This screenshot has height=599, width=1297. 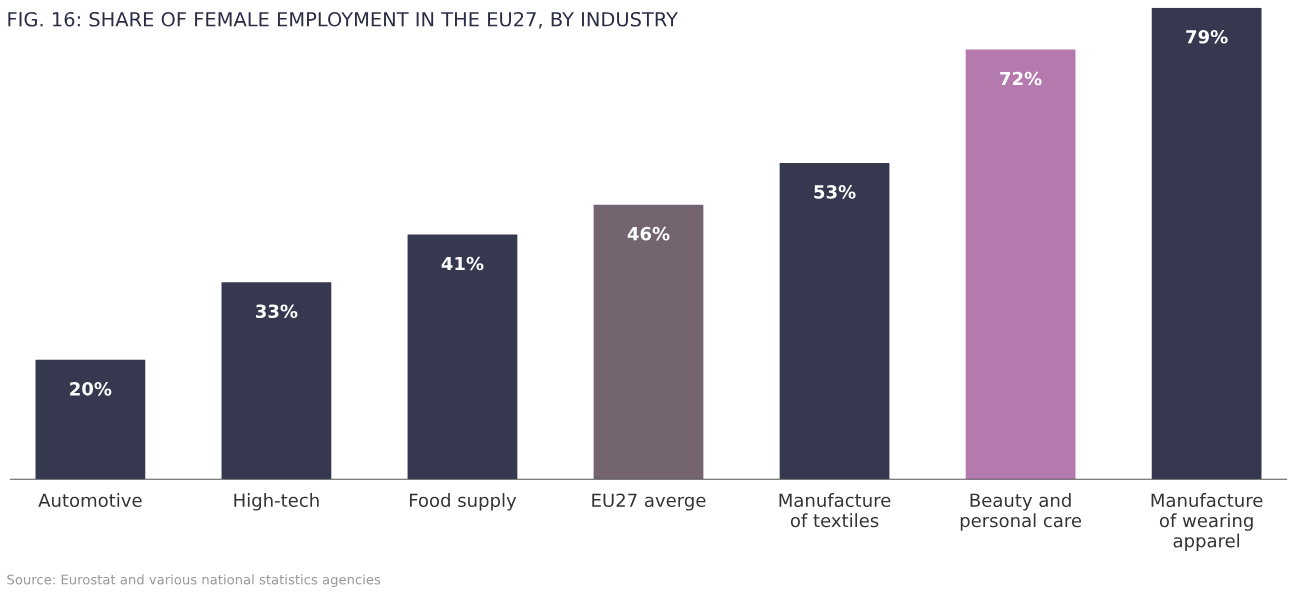 I want to click on x-tick-label: Beauty and personal care, so click(x=1021, y=512).